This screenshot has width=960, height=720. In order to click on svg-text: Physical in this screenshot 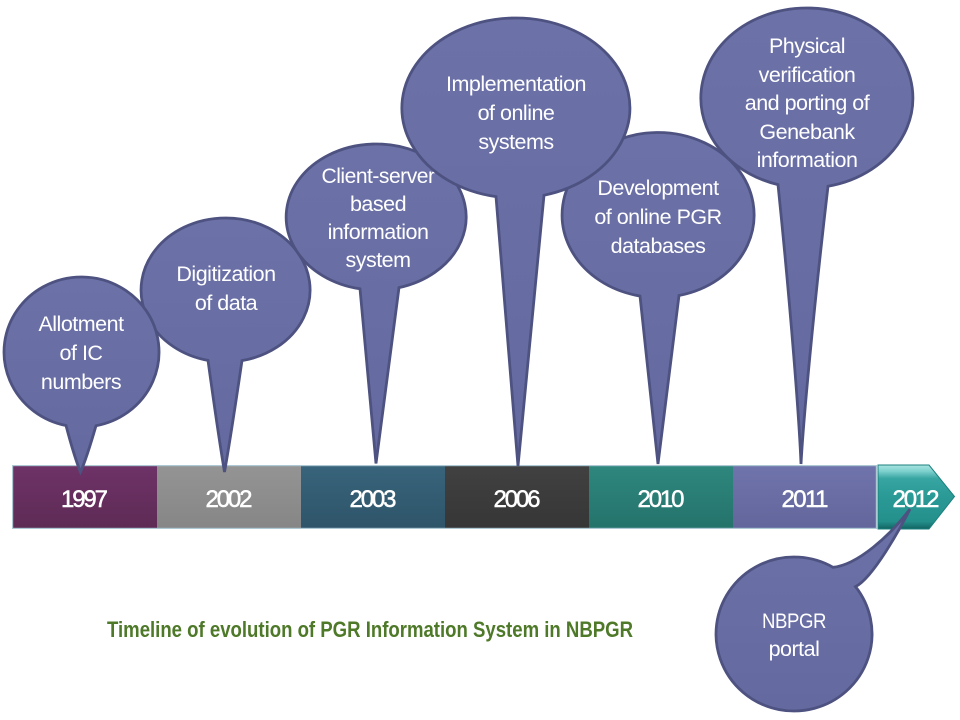, I will do `click(807, 46)`.